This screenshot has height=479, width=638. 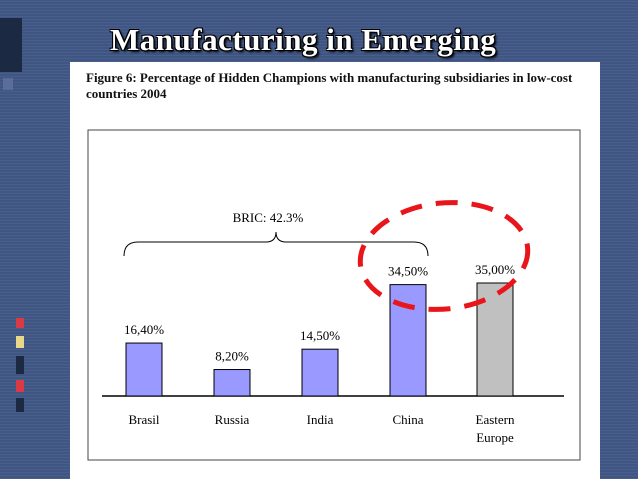 I want to click on category-label: Europe, so click(x=495, y=437).